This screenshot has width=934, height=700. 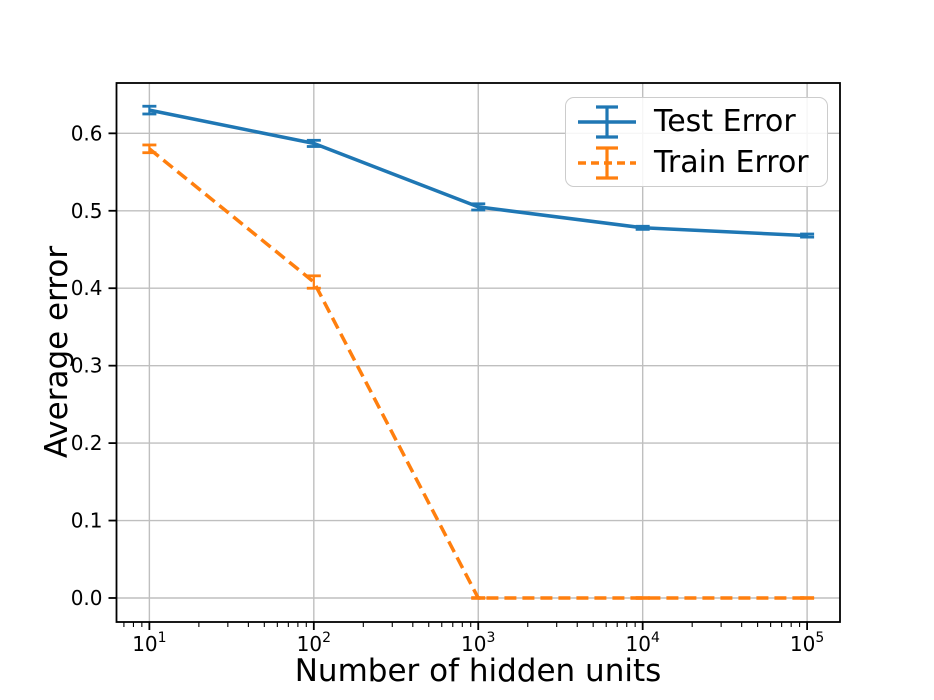 What do you see at coordinates (87, 598) in the screenshot?
I see `y-tick-label: 0.0` at bounding box center [87, 598].